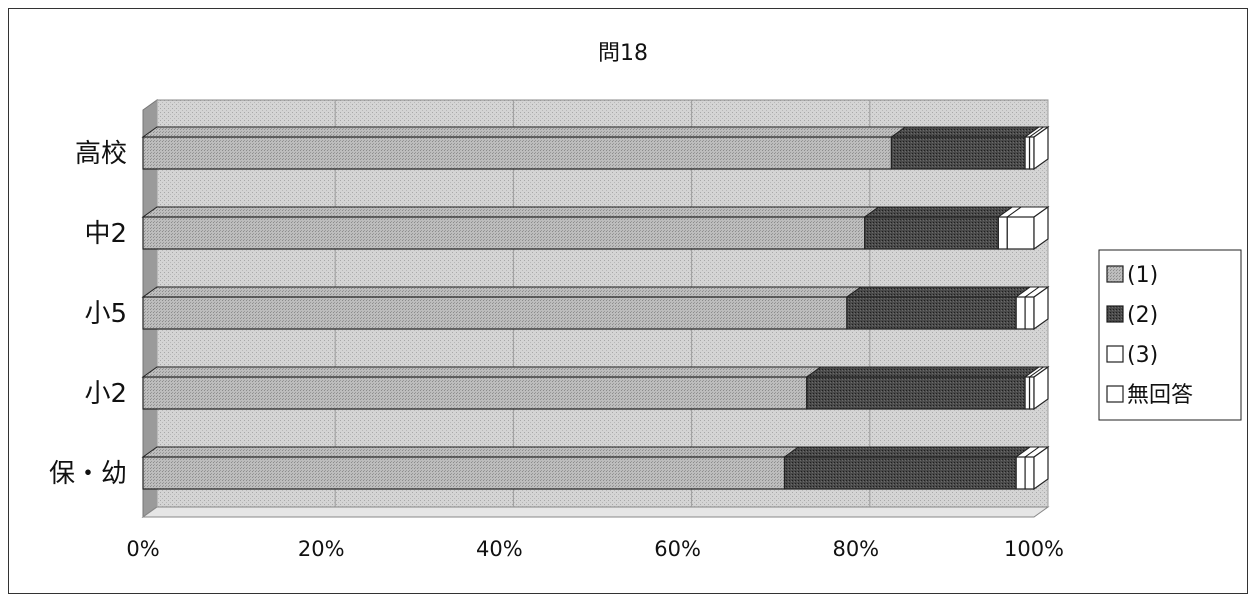 The height and width of the screenshot is (600, 1257). What do you see at coordinates (142, 549) in the screenshot?
I see `x-tick-label: 0%` at bounding box center [142, 549].